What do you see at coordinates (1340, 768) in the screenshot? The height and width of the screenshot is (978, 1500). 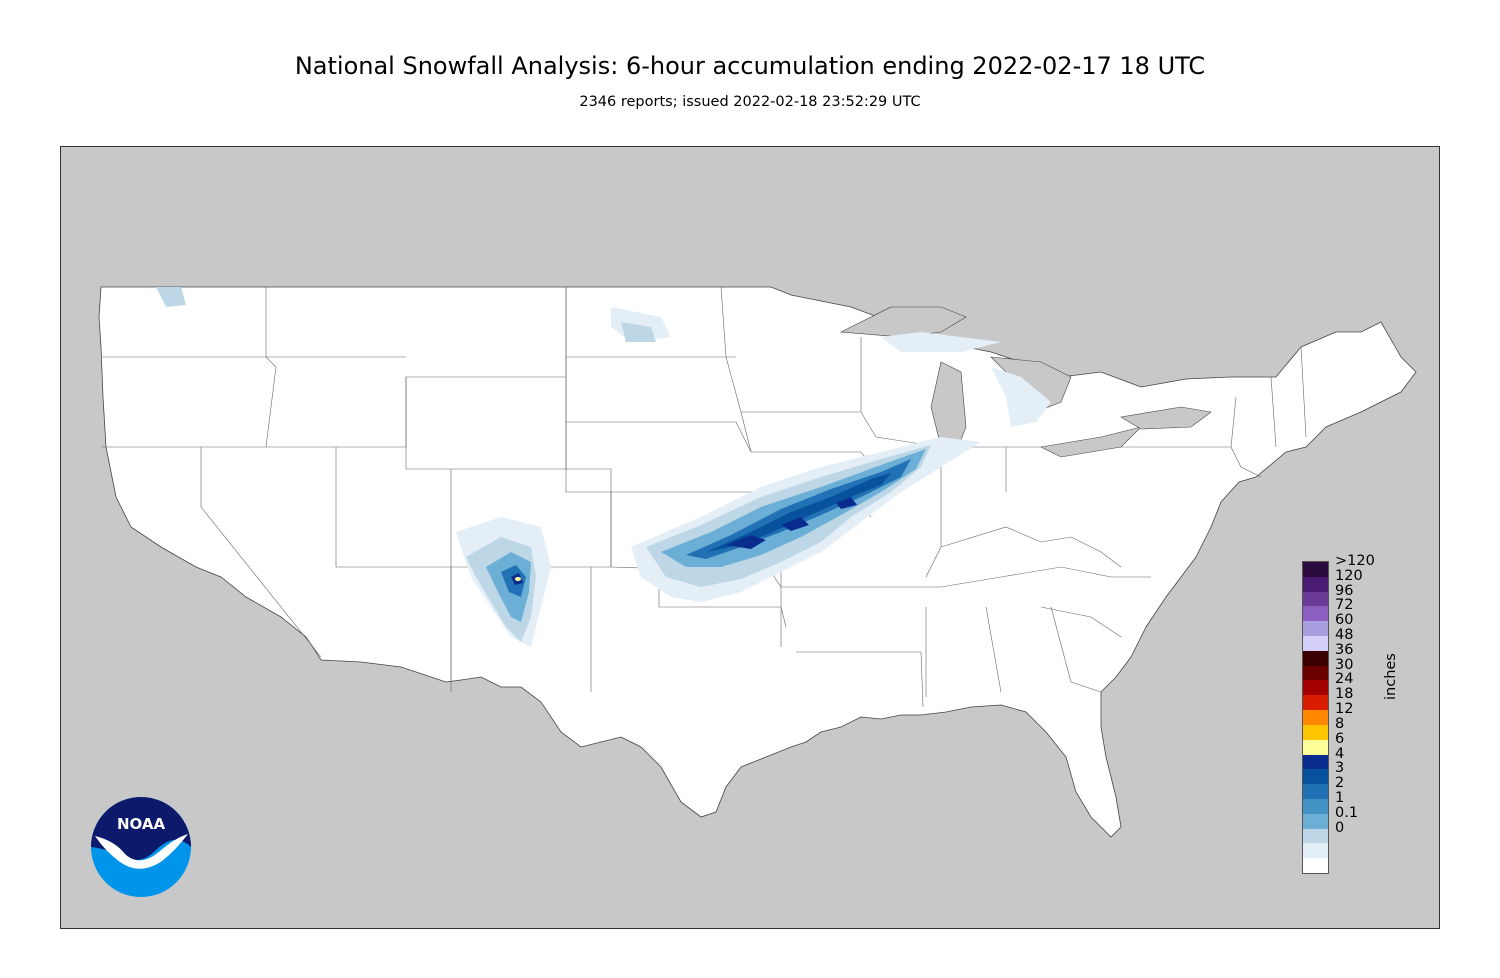 I see `legend-label: 3` at bounding box center [1340, 768].